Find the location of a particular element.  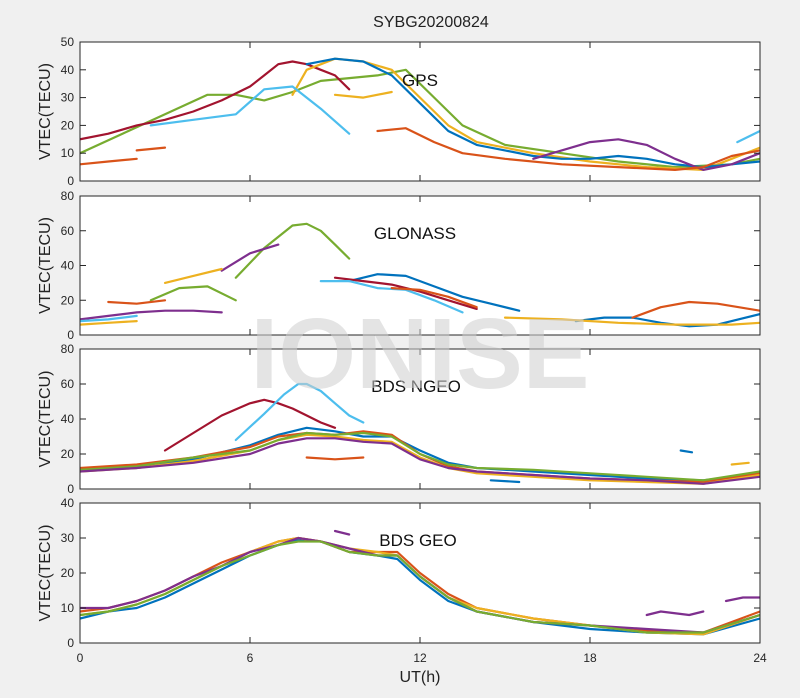

y-tick-label: 50 is located at coordinates (68, 42).